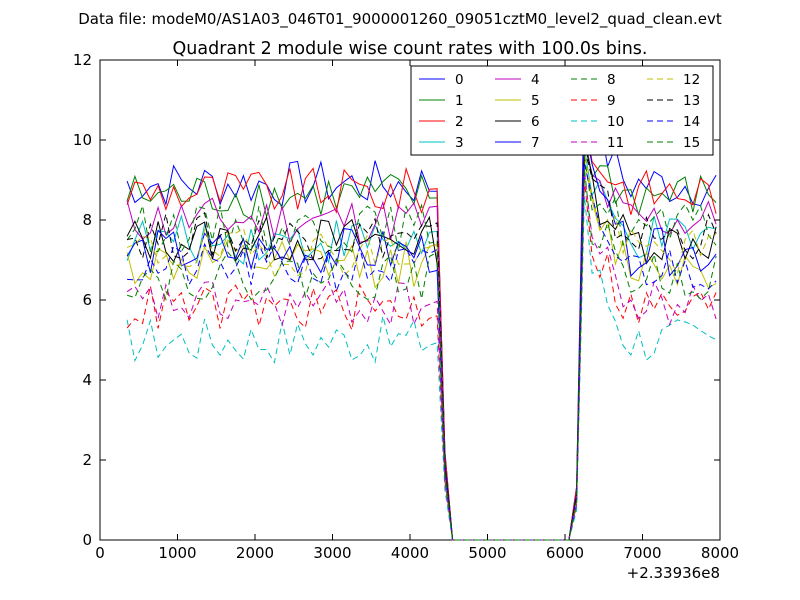 Image resolution: width=800 pixels, height=600 pixels. Describe the element at coordinates (87, 380) in the screenshot. I see `y-tick-label: 4` at that location.